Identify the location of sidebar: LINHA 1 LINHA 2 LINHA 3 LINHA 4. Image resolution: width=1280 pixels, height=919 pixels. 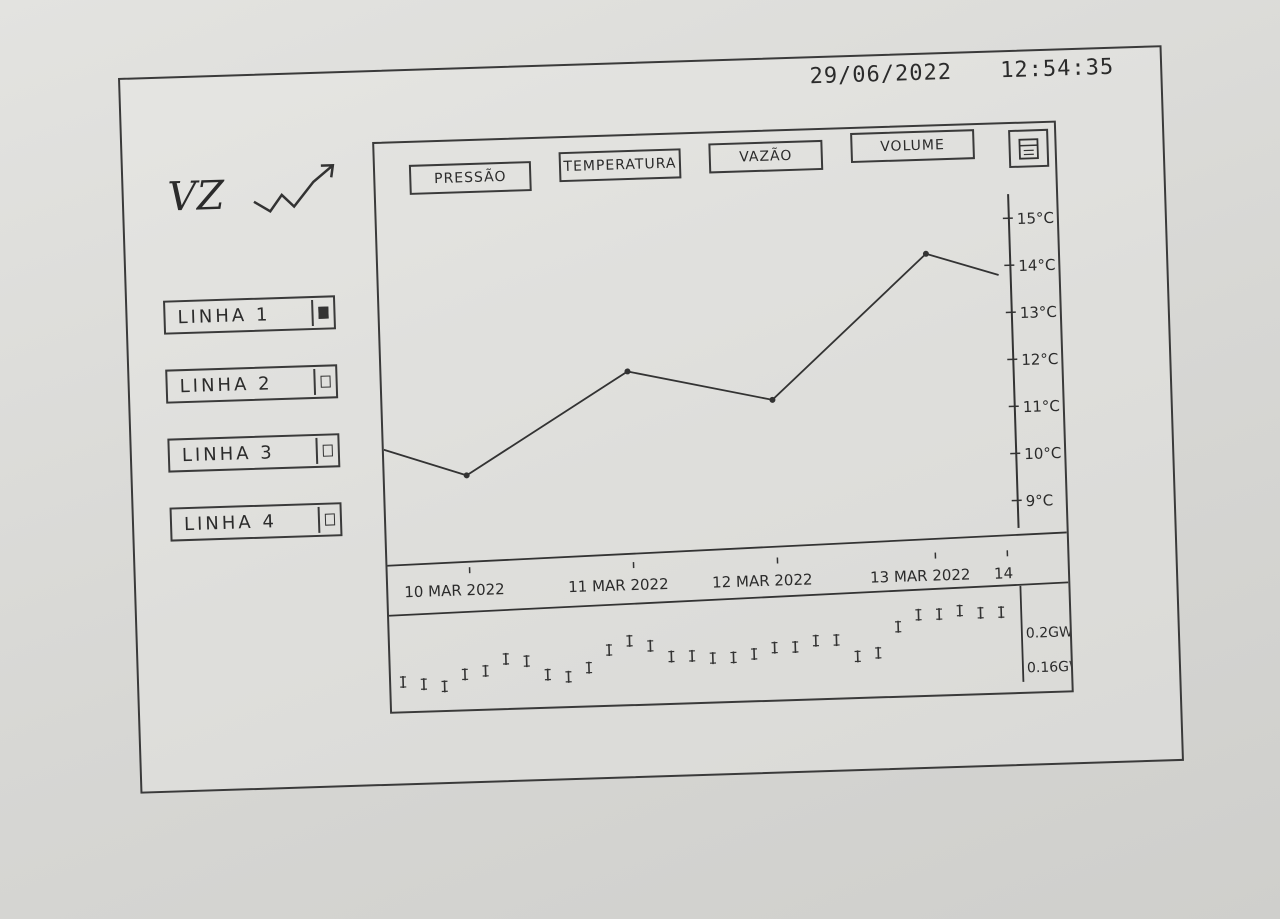
(253, 435).